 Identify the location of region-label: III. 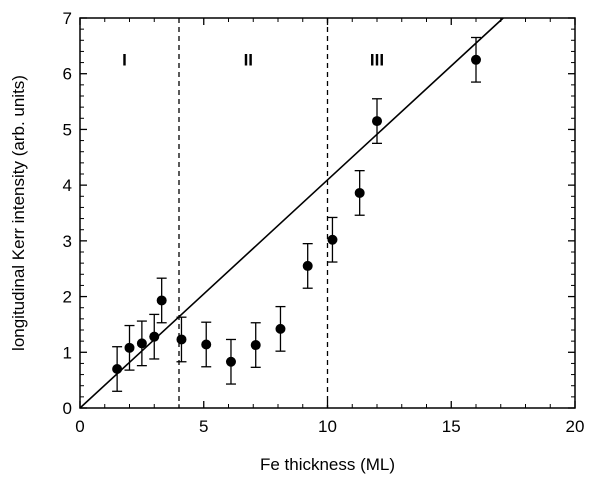
(377, 59).